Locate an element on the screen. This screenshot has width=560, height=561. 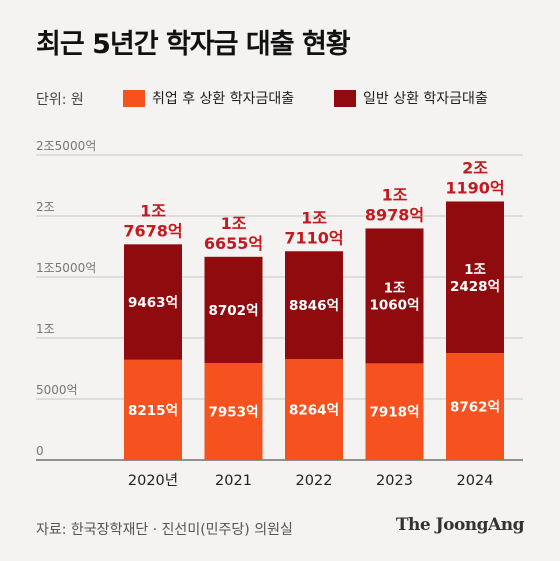
source-note: 자료: 한국장학재단 · 진선미(민주당) 의원실 is located at coordinates (164, 530).